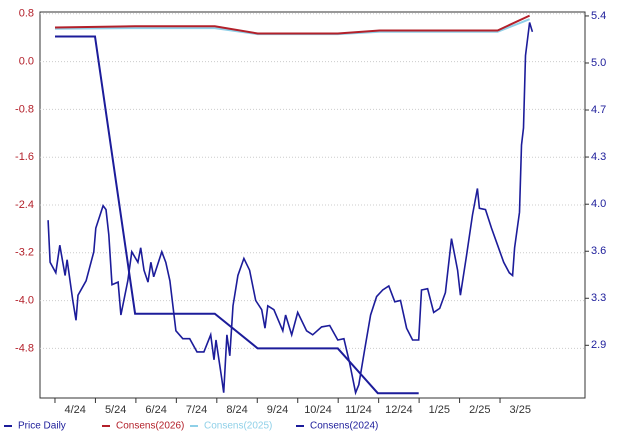 This screenshot has height=445, width=620. I want to click on x-tick-label: 11/24, so click(358, 410).